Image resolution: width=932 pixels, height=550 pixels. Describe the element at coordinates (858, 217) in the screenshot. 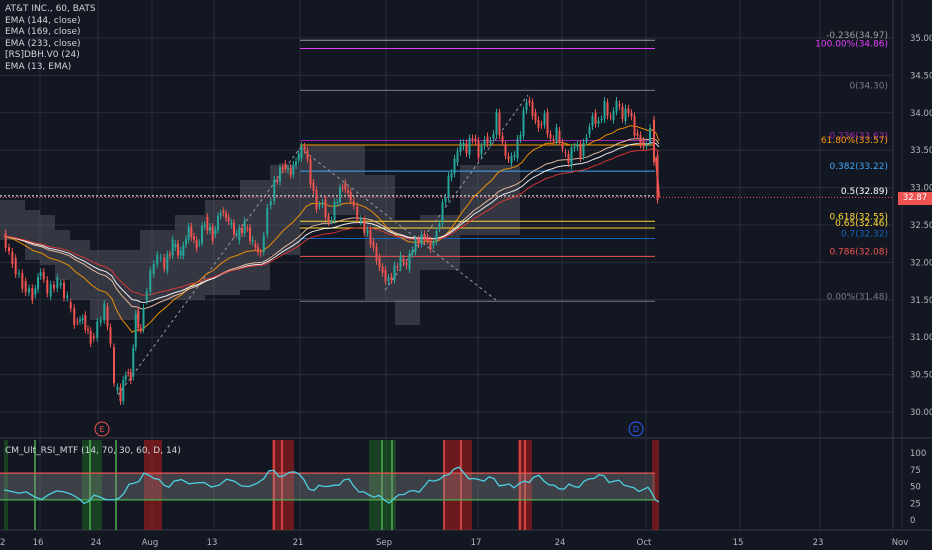

I see `fib-level-label: 0.618(32.55)` at that location.